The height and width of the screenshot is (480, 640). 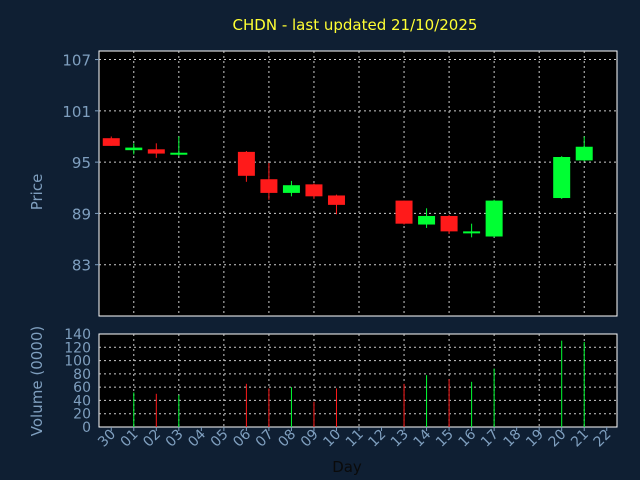 I want to click on price-tick-label: 83, so click(x=81, y=266).